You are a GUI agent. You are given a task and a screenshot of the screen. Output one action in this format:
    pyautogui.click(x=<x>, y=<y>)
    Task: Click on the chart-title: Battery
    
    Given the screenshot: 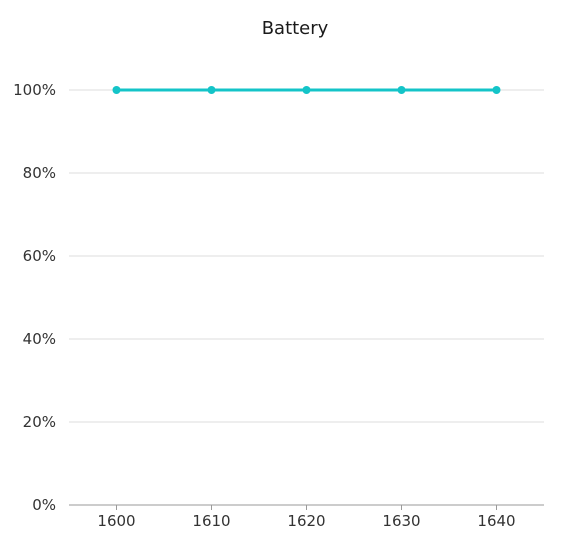 What is the action you would take?
    pyautogui.click(x=295, y=28)
    